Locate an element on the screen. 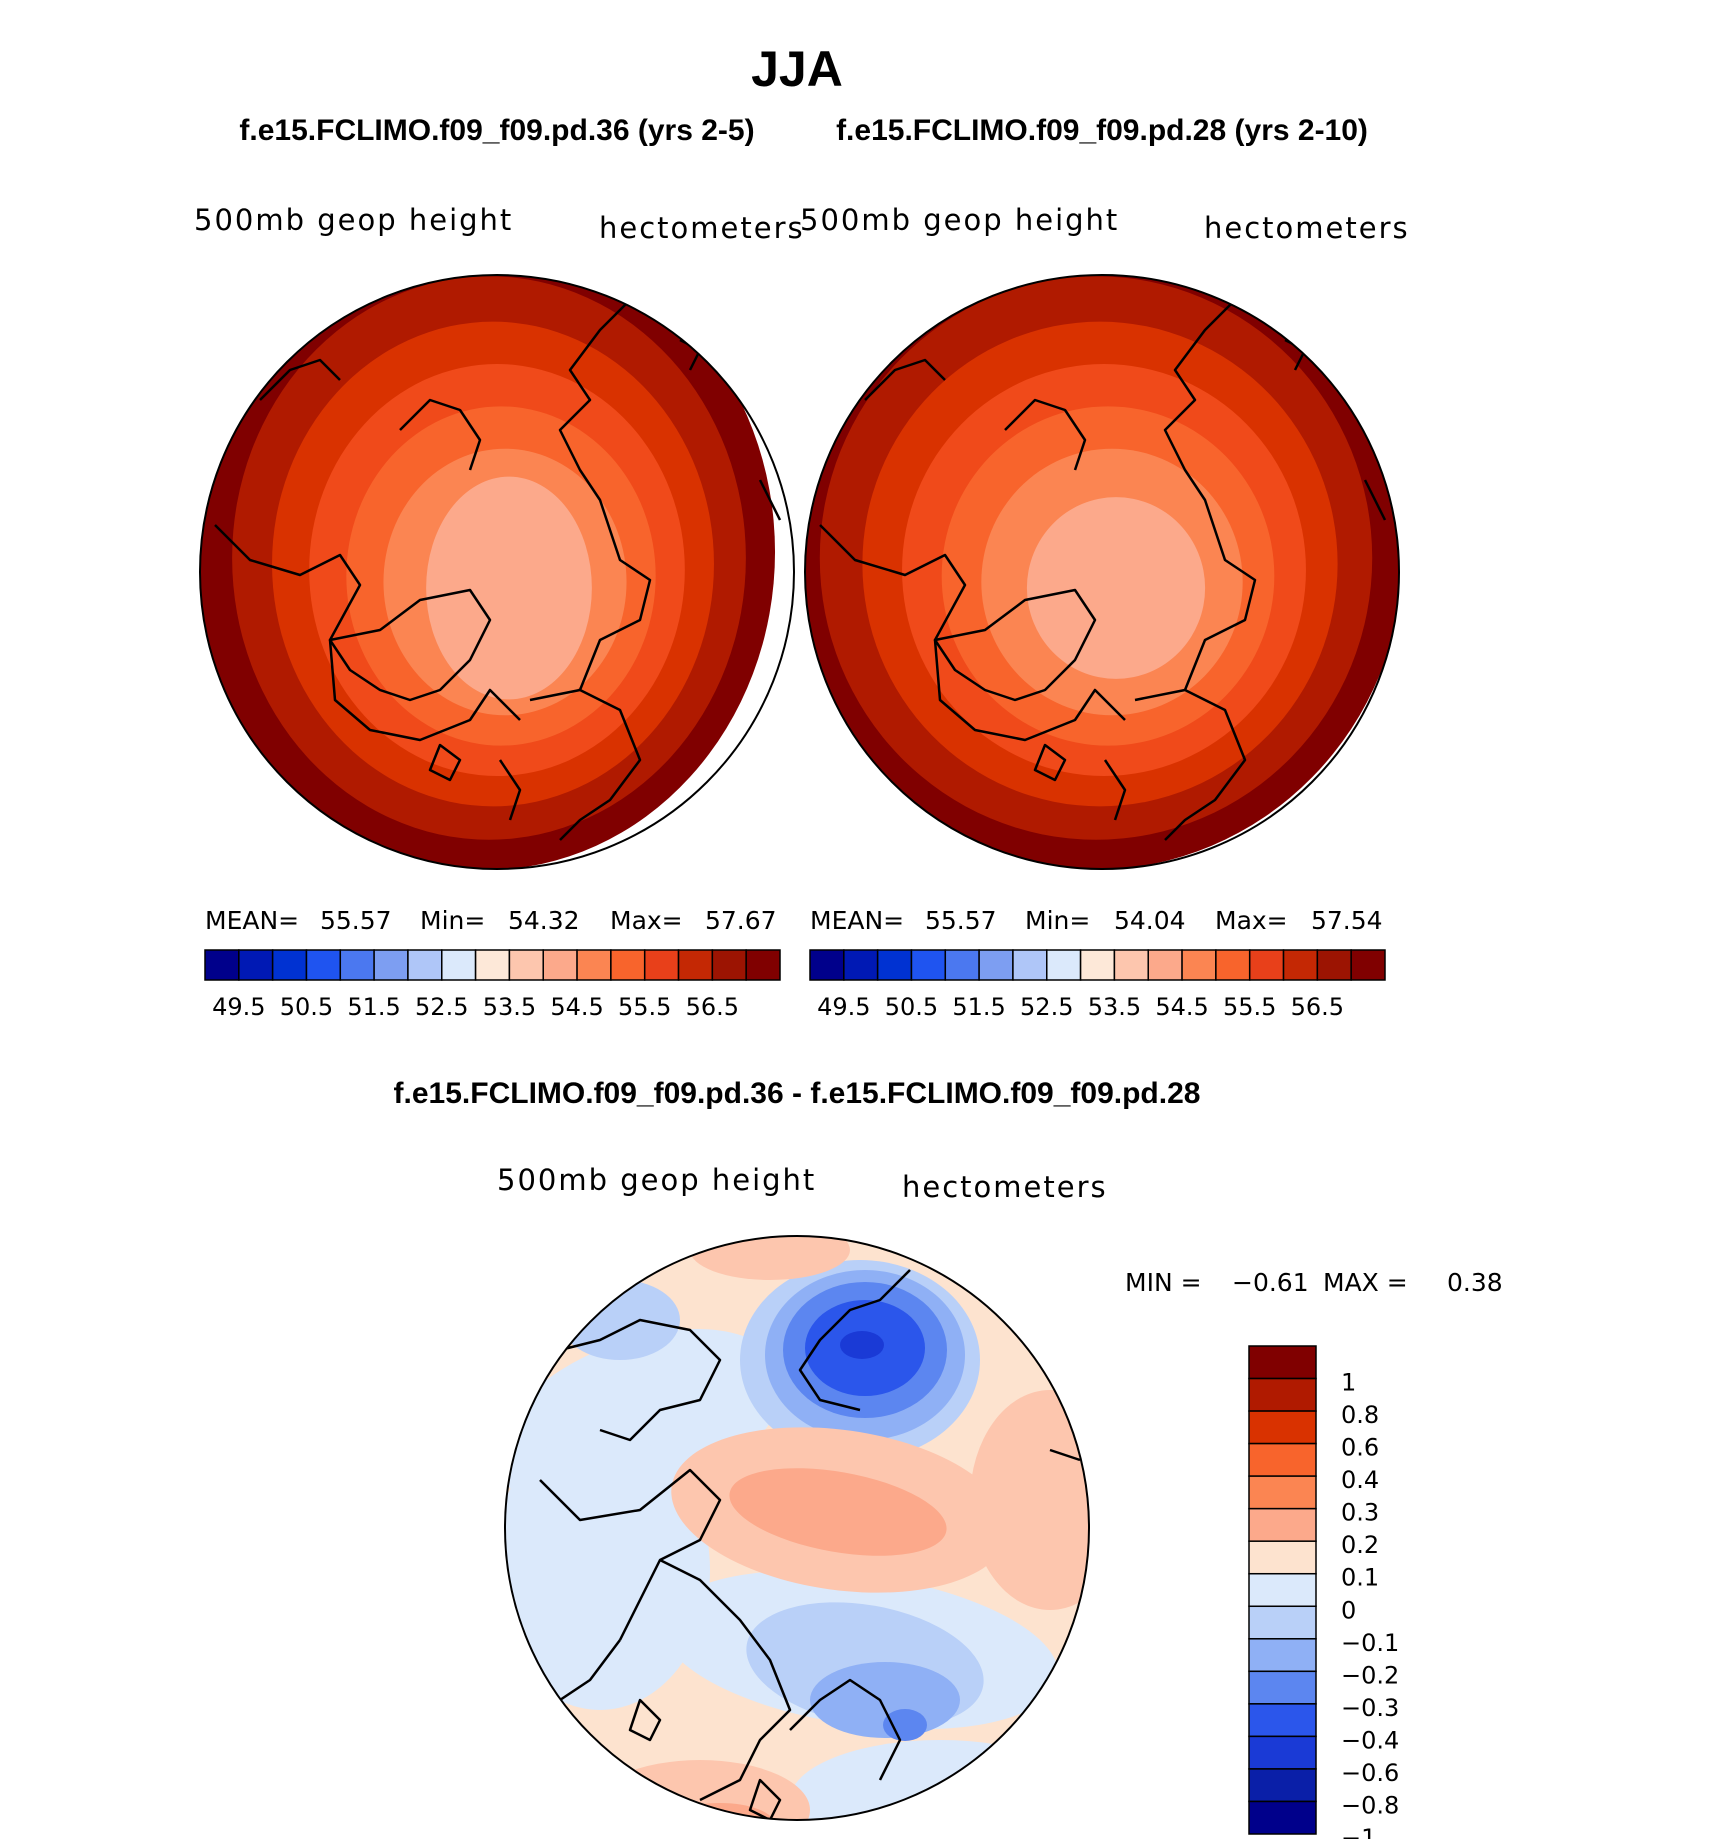 The image size is (1710, 1839). right-map-border is located at coordinates (1102, 572).